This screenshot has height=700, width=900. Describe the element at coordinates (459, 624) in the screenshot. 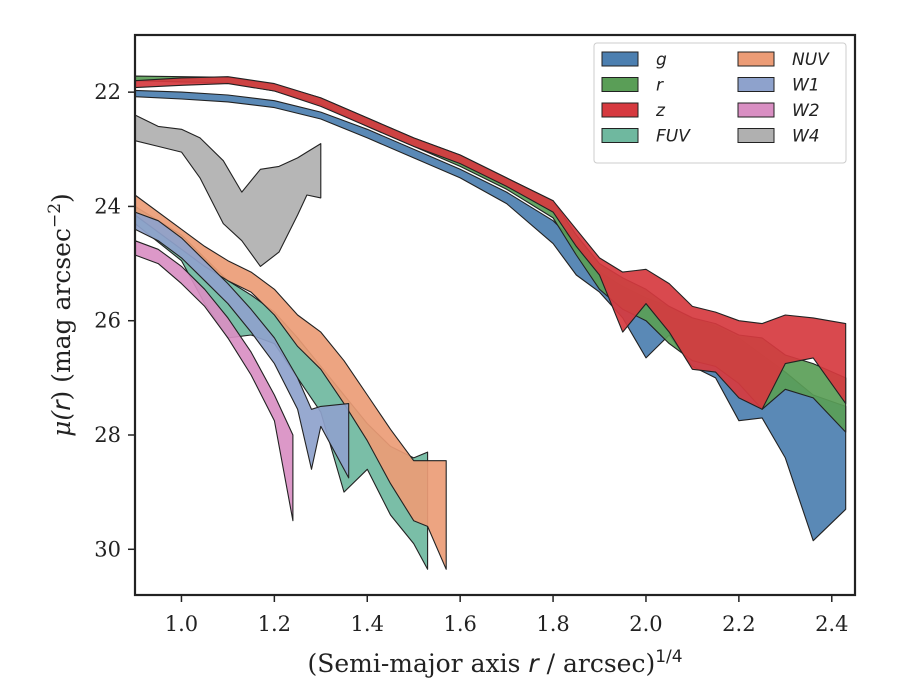

I see `x-tick-label: 1.6` at that location.